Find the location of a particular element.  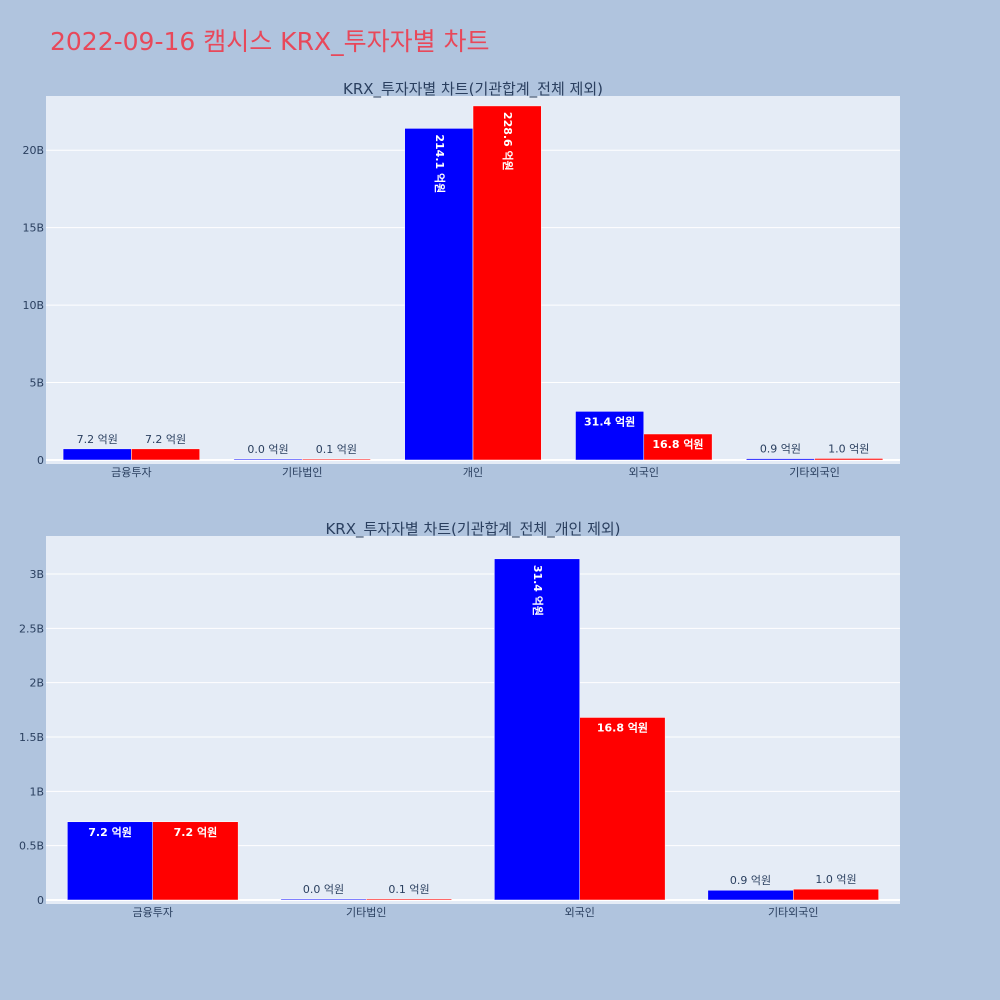

x-tick-label: 개인 is located at coordinates (473, 472).